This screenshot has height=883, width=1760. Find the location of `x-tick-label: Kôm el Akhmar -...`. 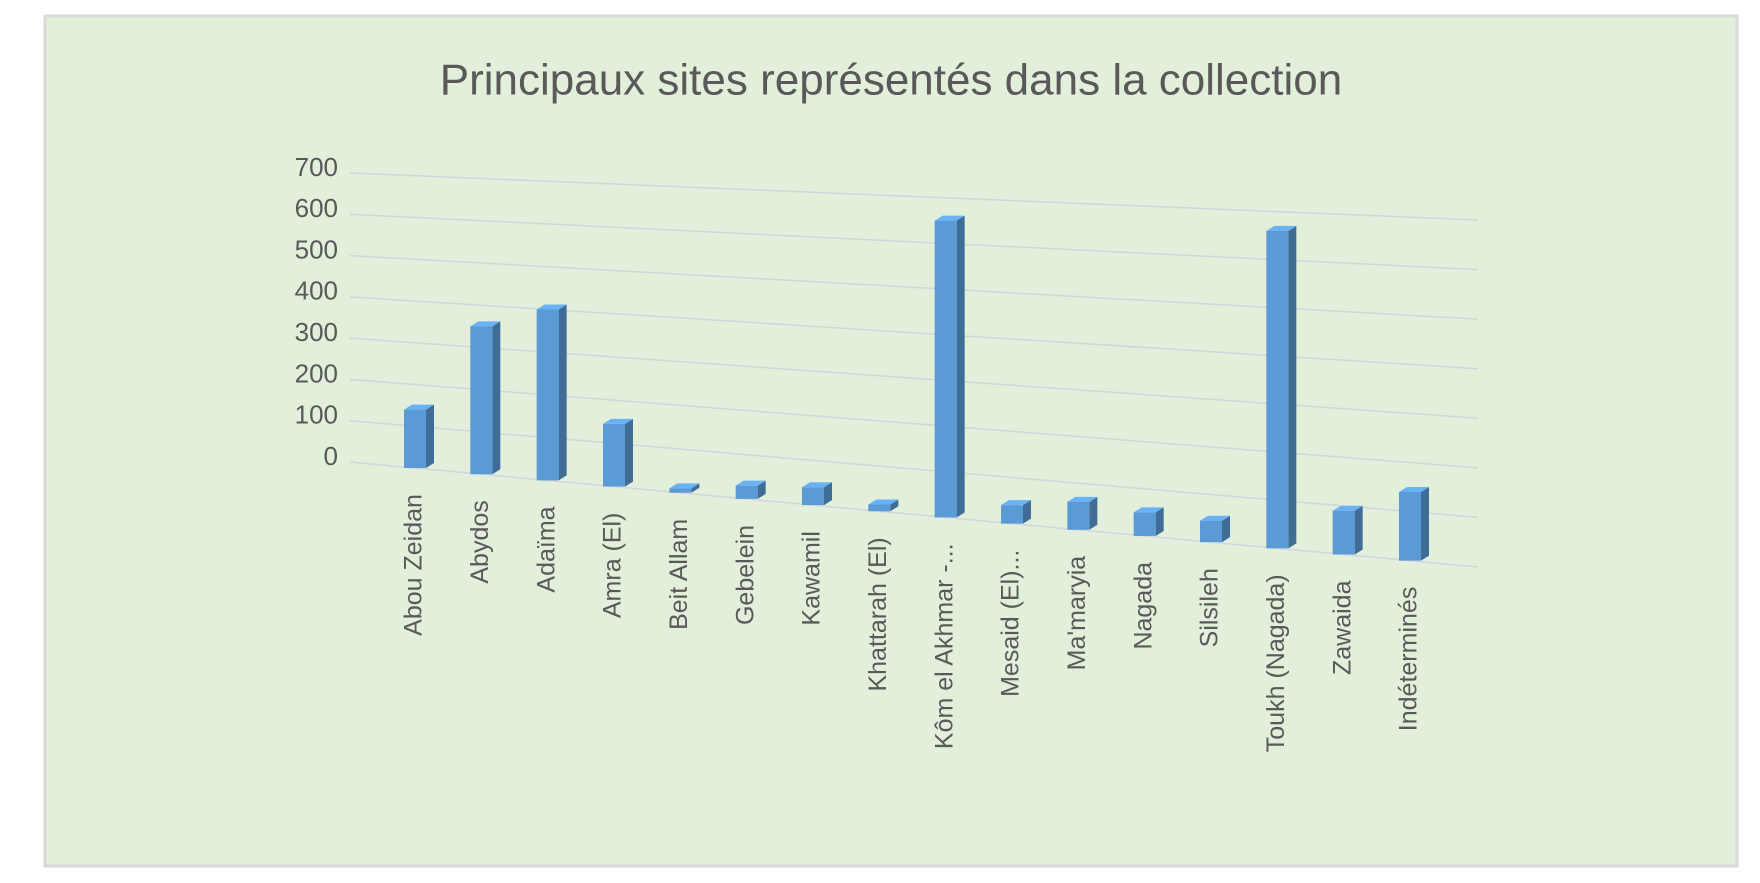

x-tick-label: Kôm el Akhmar -... is located at coordinates (944, 646).